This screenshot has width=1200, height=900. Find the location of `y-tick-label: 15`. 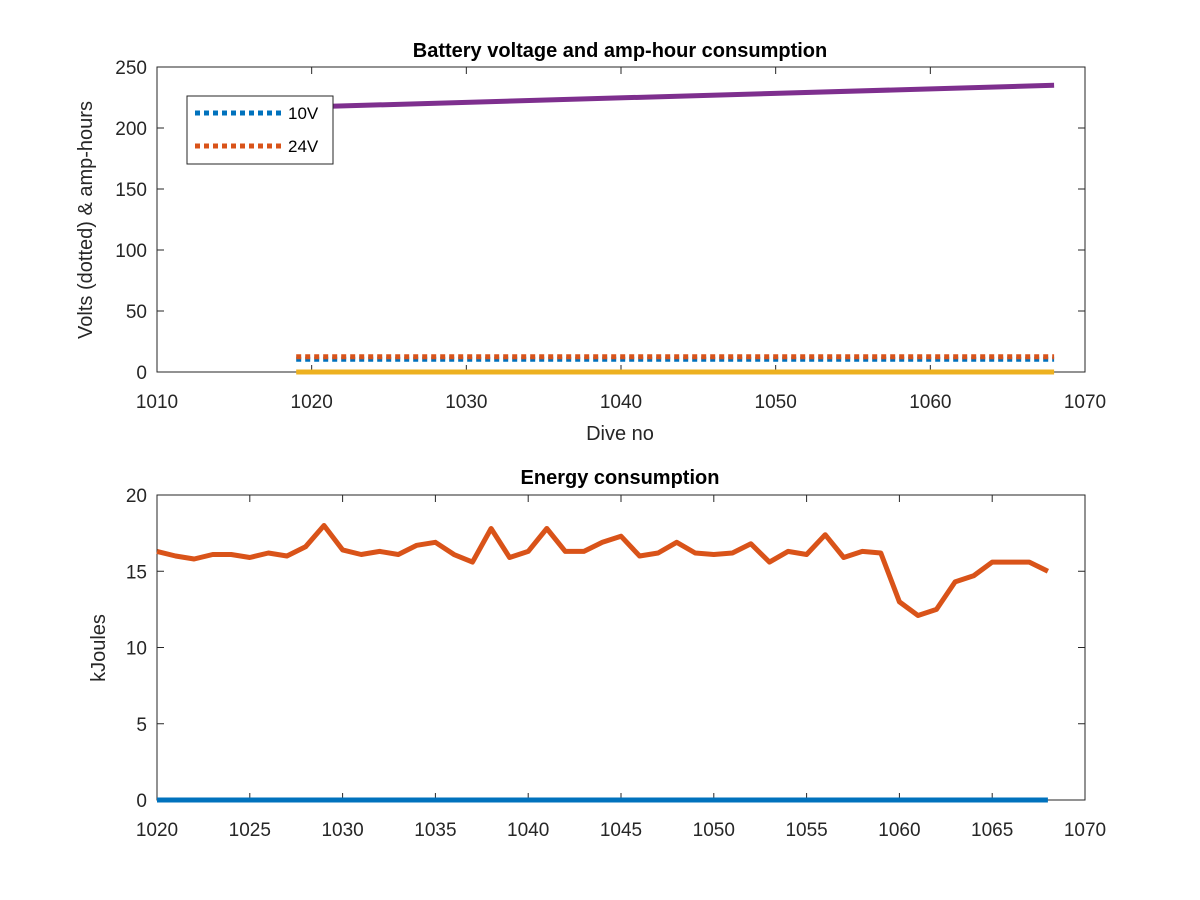

y-tick-label: 15 is located at coordinates (136, 572).